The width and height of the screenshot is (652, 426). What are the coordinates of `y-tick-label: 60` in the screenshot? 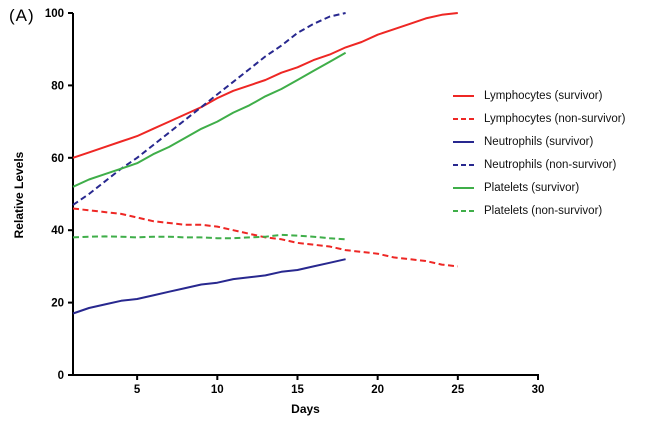 It's located at (57, 159).